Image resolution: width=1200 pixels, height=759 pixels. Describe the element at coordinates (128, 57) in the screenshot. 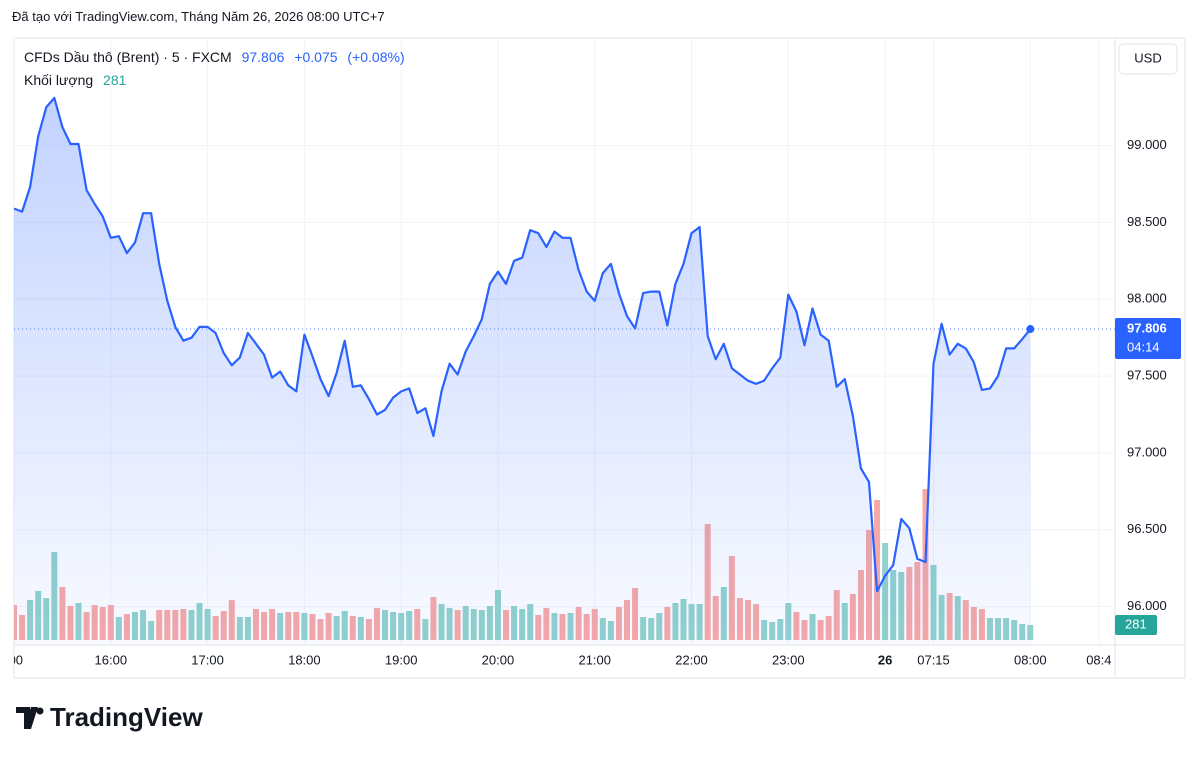

I see `symbol: CFDs Dầu thô (Brent) · 5 · FXCM` at that location.